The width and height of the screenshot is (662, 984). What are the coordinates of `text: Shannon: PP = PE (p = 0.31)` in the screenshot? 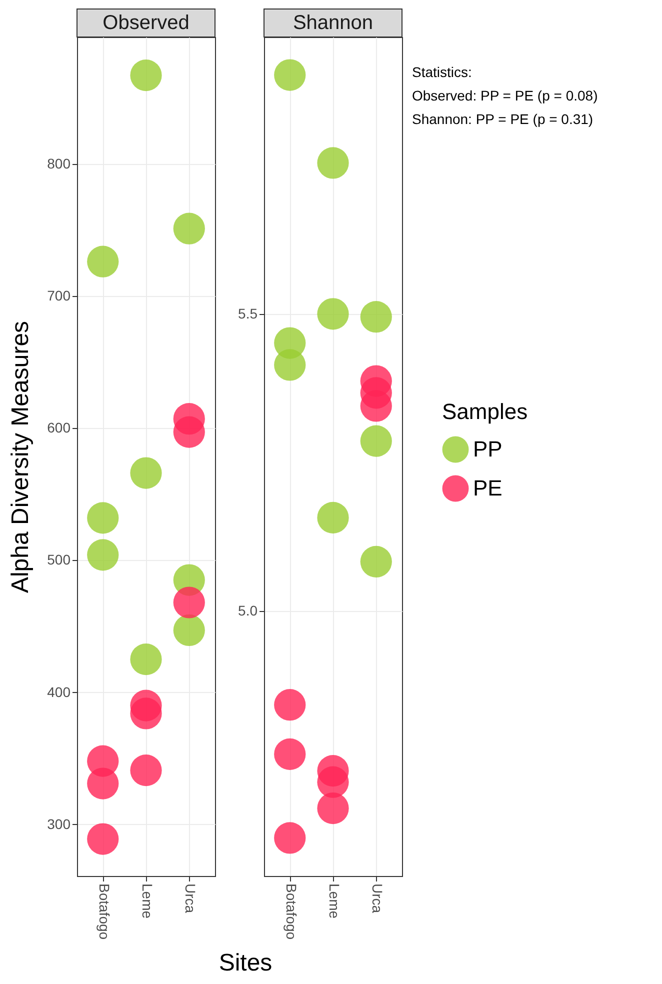 It's located at (503, 119).